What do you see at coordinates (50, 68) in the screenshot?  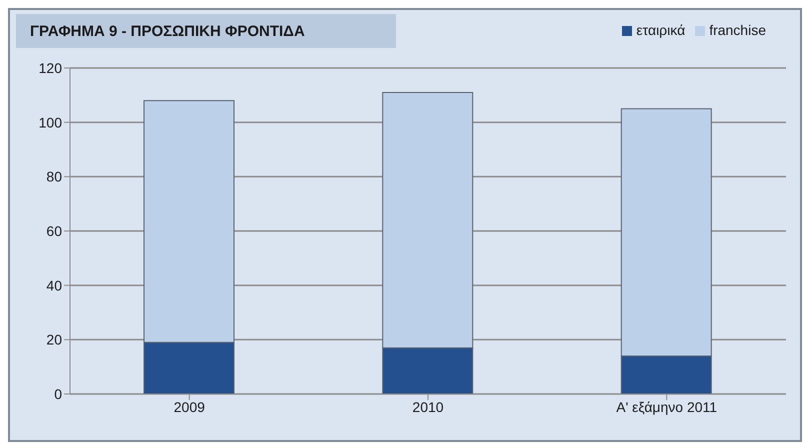 I see `y-tick-label: 120` at bounding box center [50, 68].